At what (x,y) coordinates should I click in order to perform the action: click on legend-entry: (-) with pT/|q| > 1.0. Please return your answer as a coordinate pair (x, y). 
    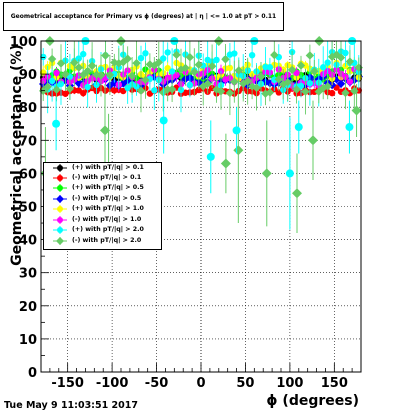
    Looking at the image, I should click on (102, 220).